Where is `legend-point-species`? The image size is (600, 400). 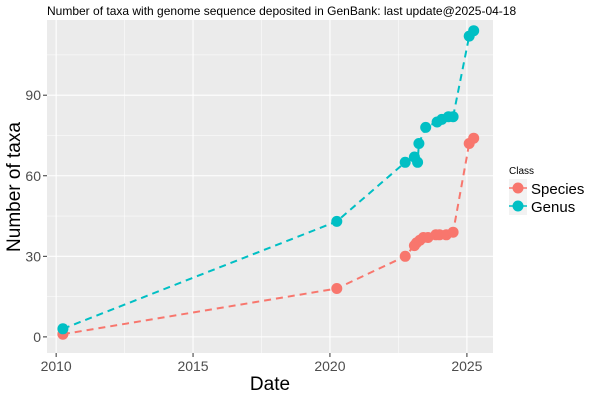
legend-point-species is located at coordinates (518, 188).